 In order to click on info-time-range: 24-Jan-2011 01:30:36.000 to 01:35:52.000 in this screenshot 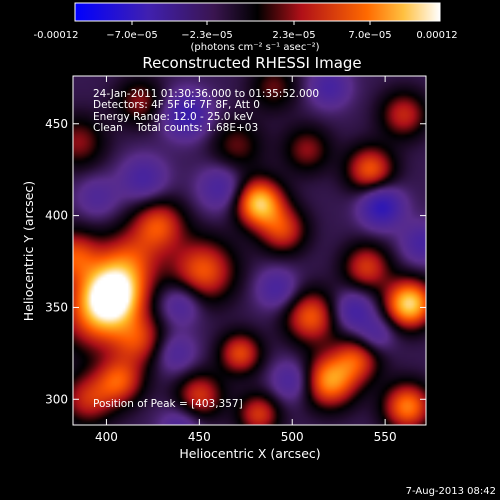, I will do `click(206, 94)`.